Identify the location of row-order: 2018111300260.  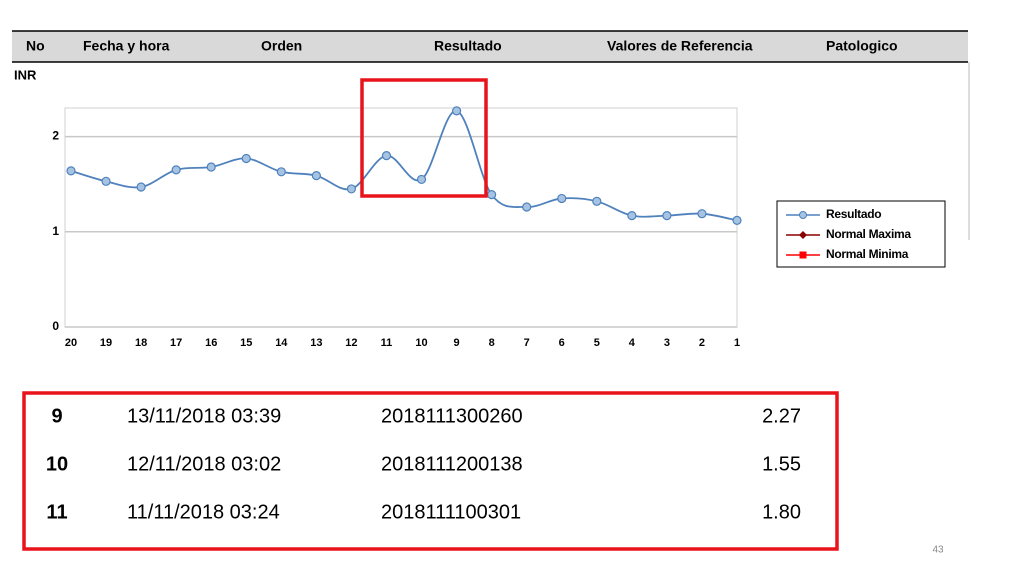
(452, 416).